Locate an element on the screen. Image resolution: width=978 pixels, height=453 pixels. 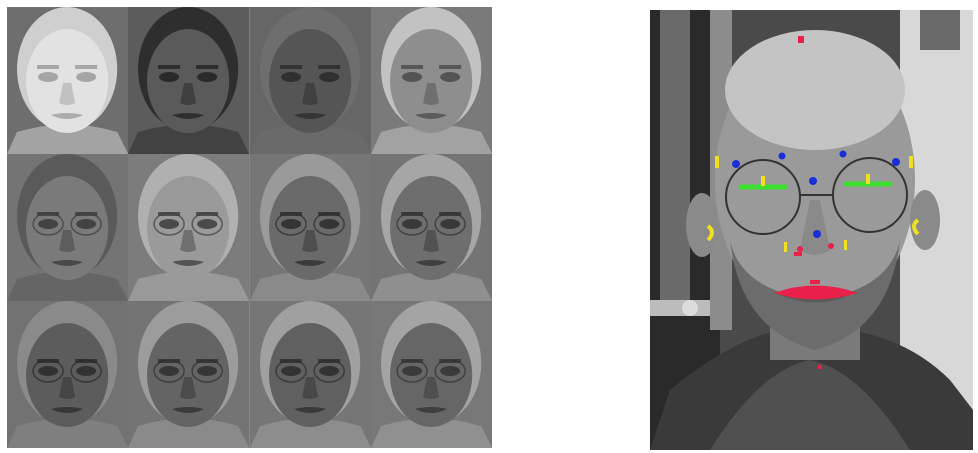
pupil-tick-markers is located at coordinates (815, 180).